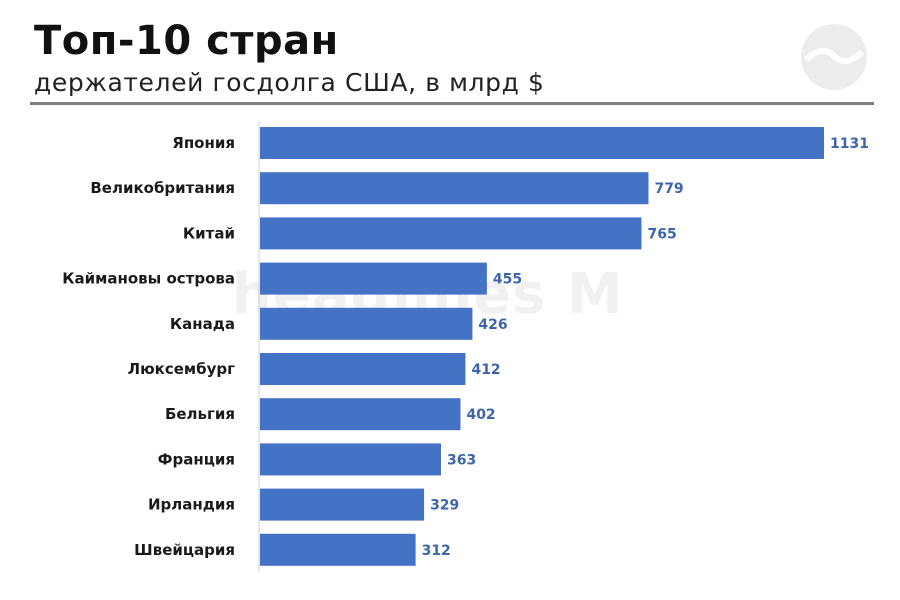 Image resolution: width=900 pixels, height=600 pixels. Describe the element at coordinates (461, 460) in the screenshot. I see `value-label: 363` at that location.